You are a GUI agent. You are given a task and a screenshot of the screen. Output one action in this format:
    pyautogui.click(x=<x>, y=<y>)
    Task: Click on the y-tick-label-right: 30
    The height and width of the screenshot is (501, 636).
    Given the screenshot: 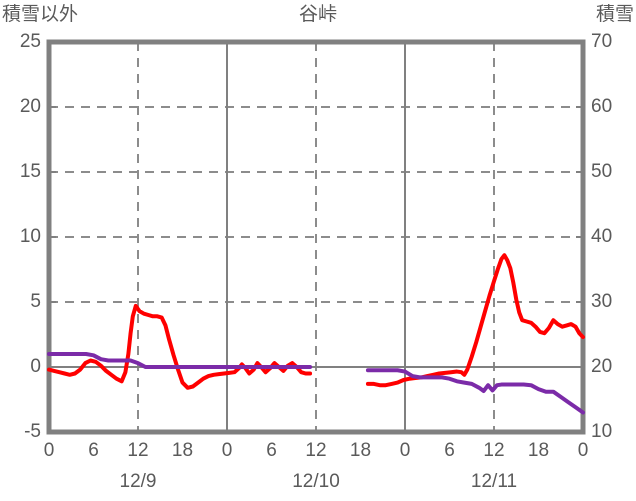 What is the action you would take?
    pyautogui.click(x=602, y=301)
    